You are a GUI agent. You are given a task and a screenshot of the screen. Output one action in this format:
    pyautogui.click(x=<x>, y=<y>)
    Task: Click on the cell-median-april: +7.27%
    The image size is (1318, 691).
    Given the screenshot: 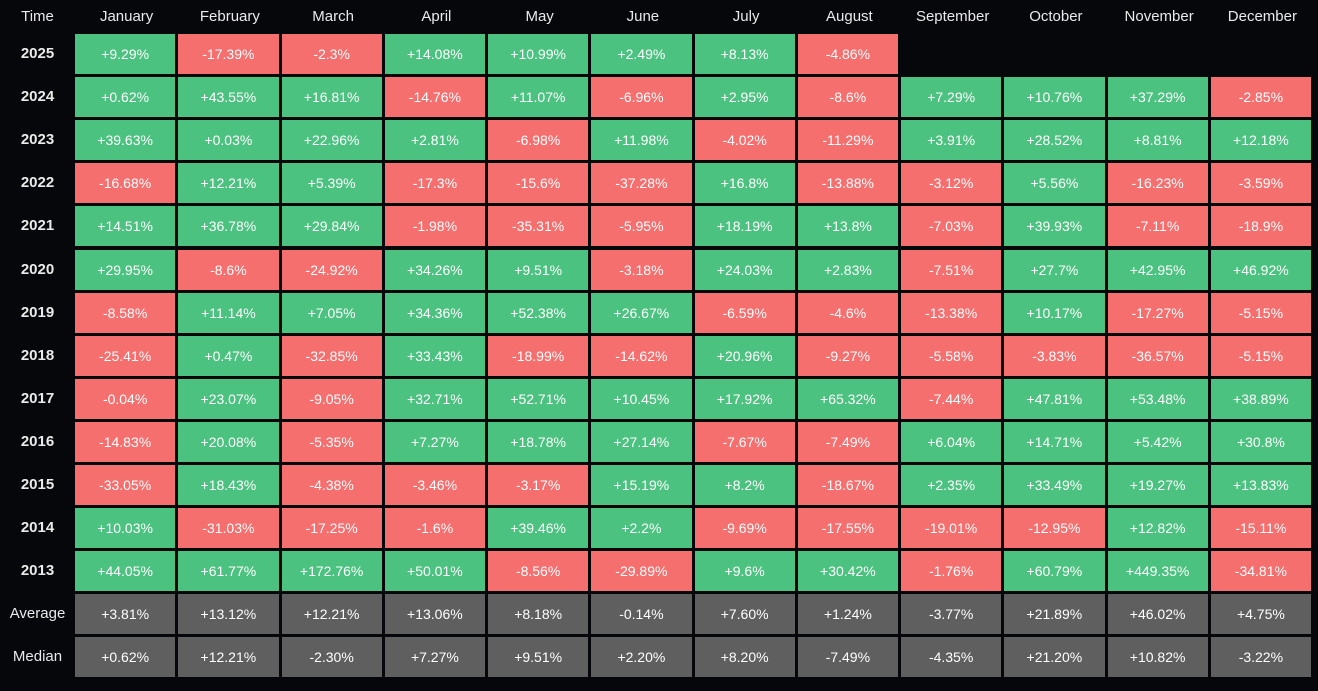 What is the action you would take?
    pyautogui.click(x=434, y=657)
    